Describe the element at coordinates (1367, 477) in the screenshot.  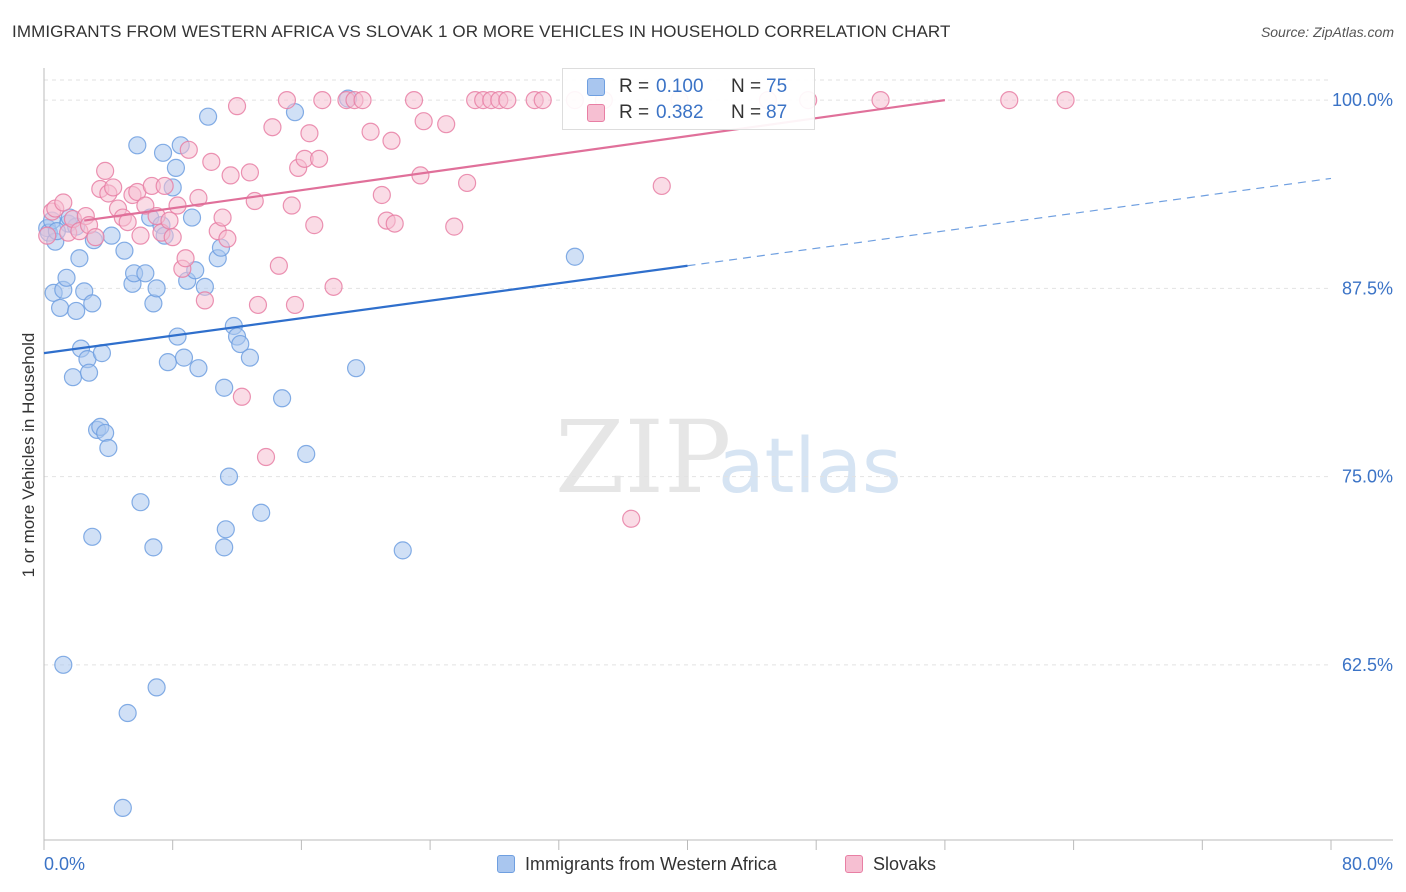
I see `y-tick-label: 75.0%` at that location.